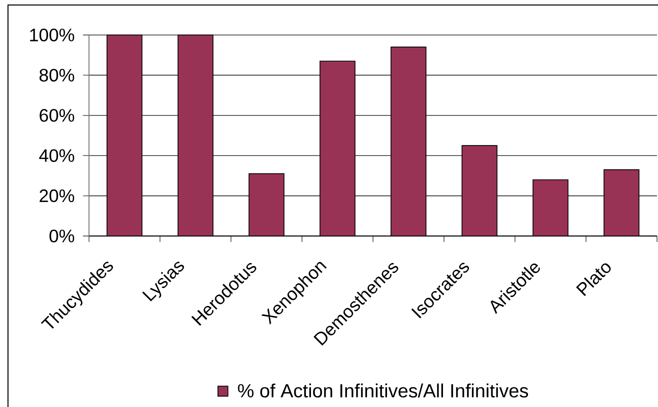 This screenshot has width=658, height=407. Describe the element at coordinates (61, 236) in the screenshot. I see `y-tick-label: 0%` at that location.